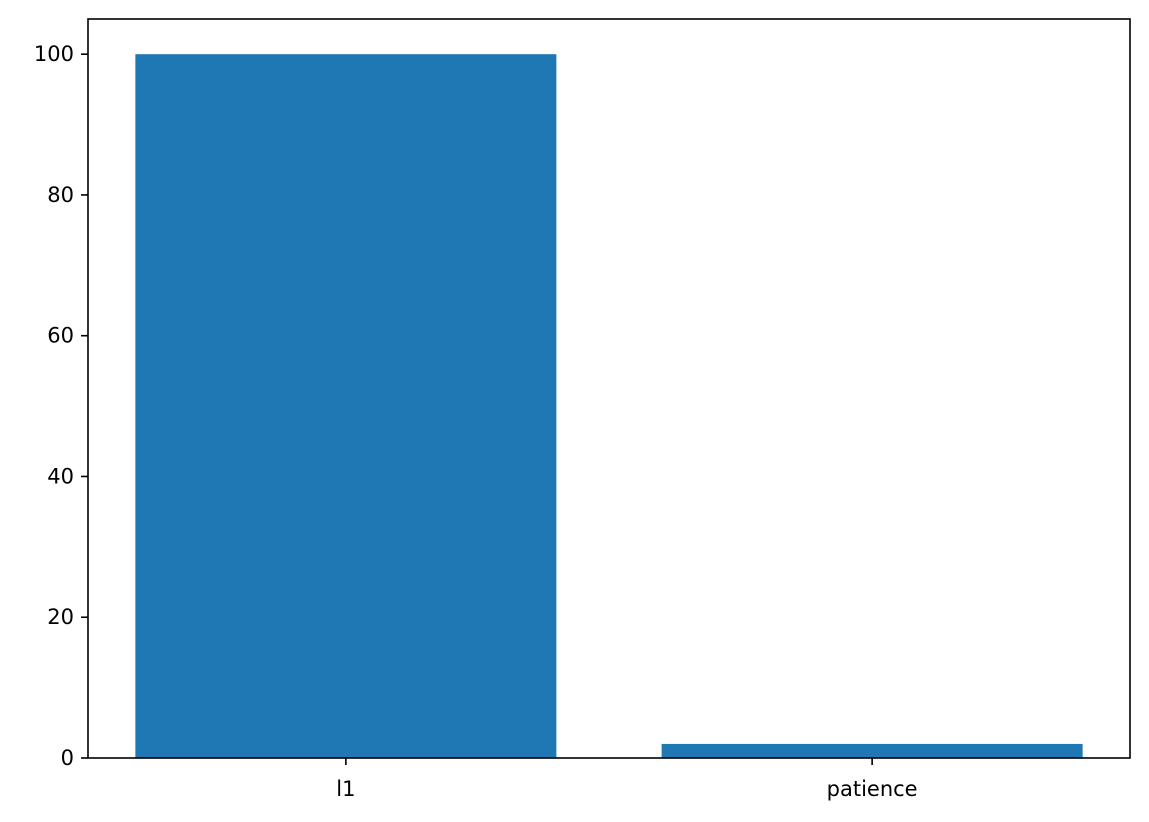  What do you see at coordinates (60, 617) in the screenshot?
I see `y-tick-label: 20` at bounding box center [60, 617].